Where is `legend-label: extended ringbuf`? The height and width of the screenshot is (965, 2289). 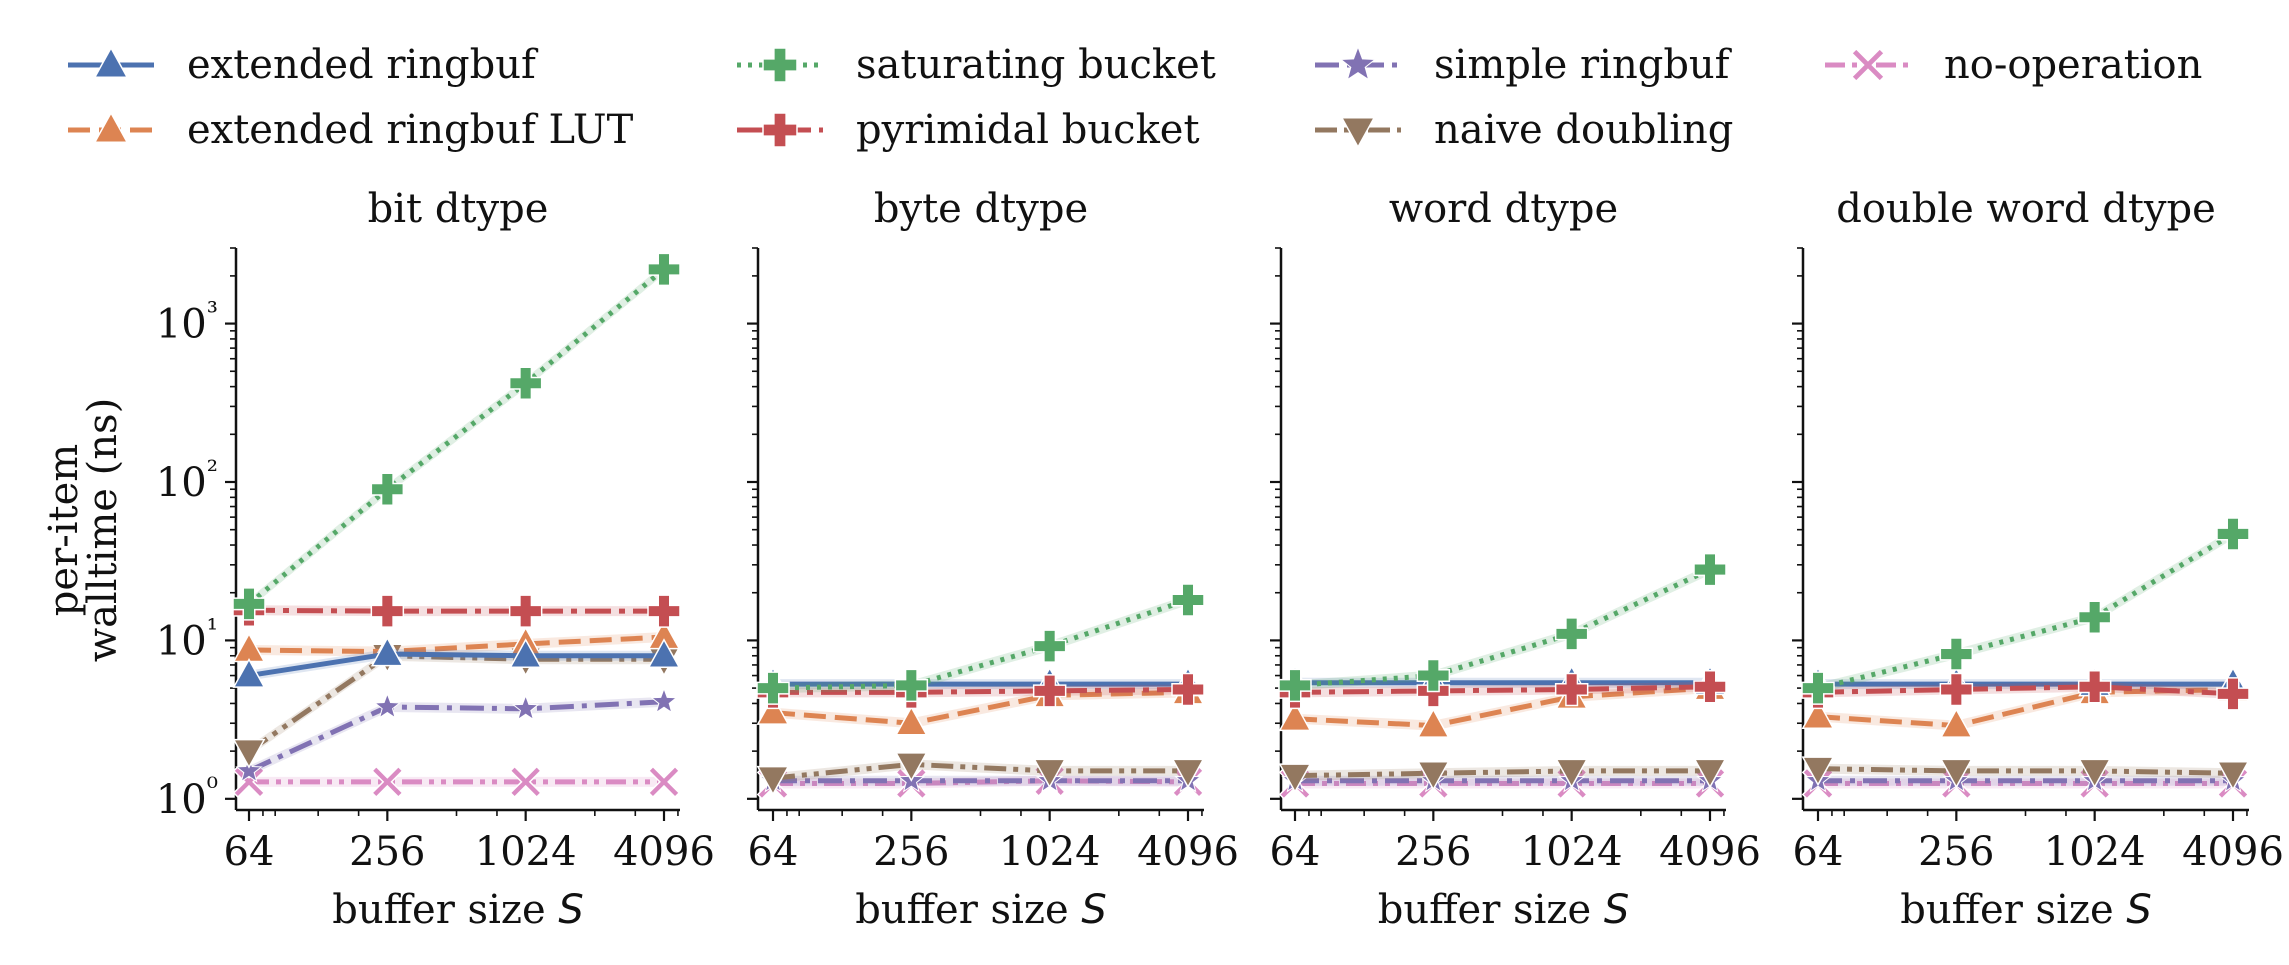 legend-label: extended ringbuf is located at coordinates (363, 65).